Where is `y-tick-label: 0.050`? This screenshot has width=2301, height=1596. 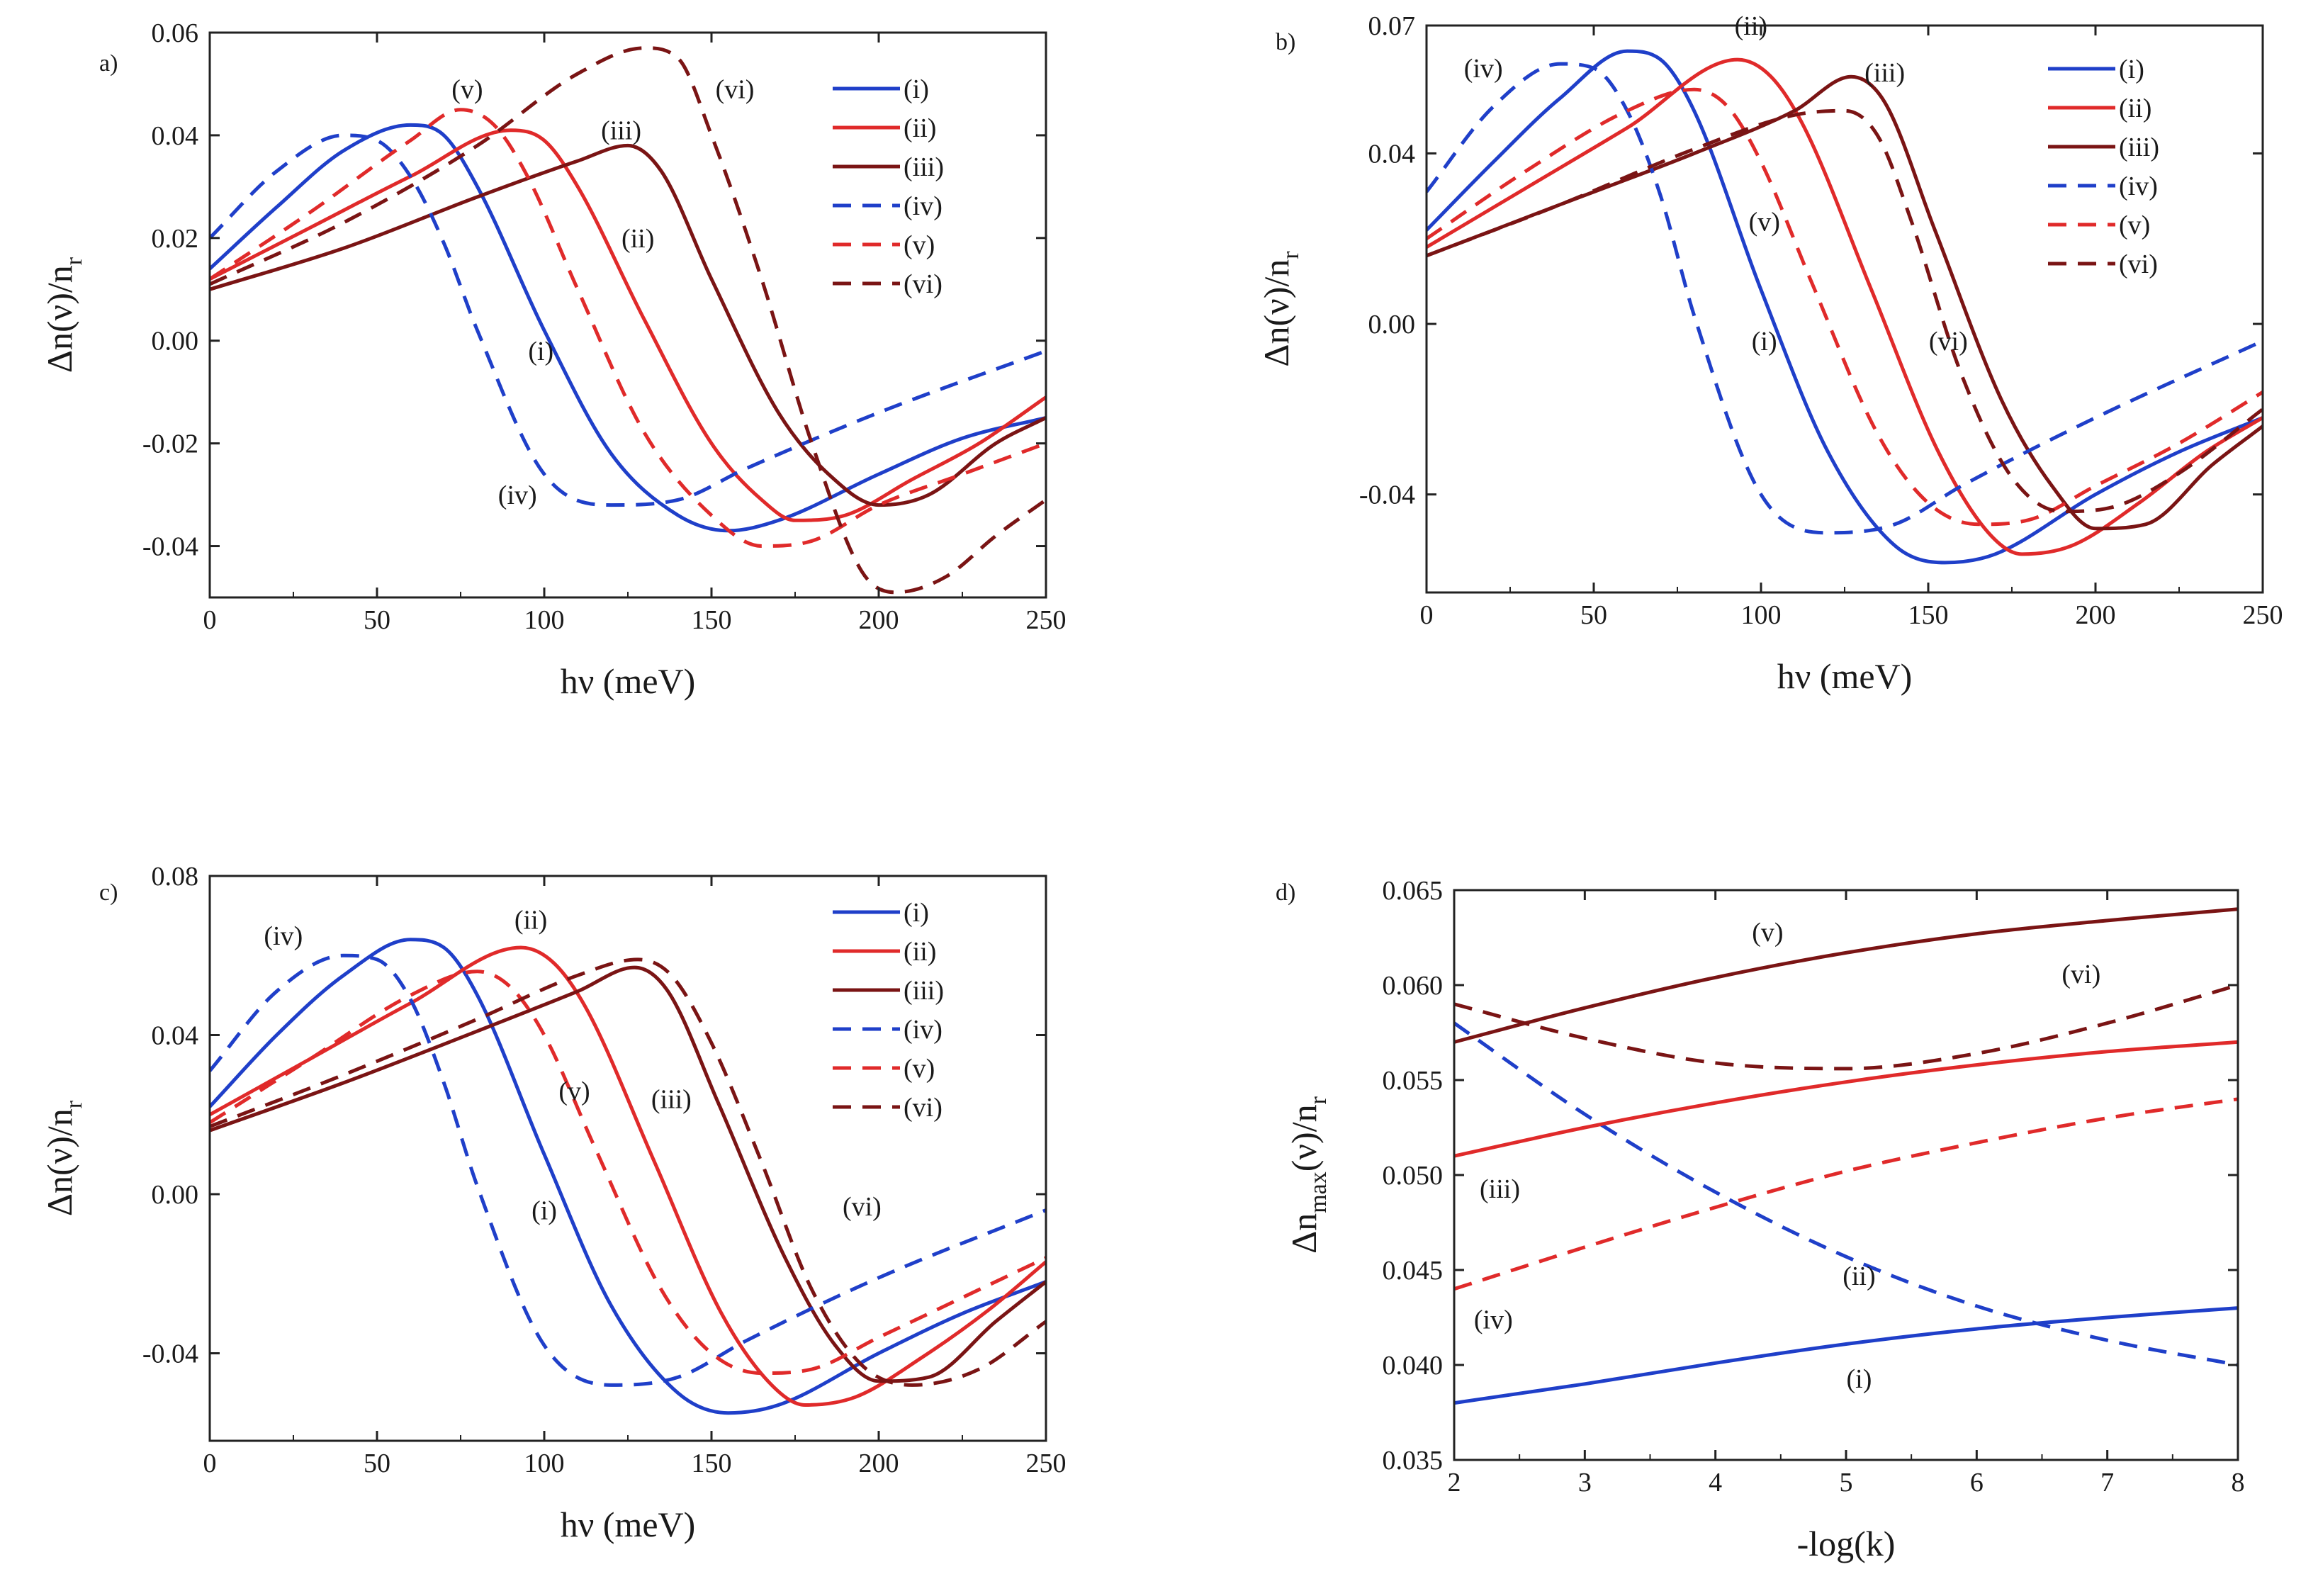 y-tick-label: 0.050 is located at coordinates (1413, 1176).